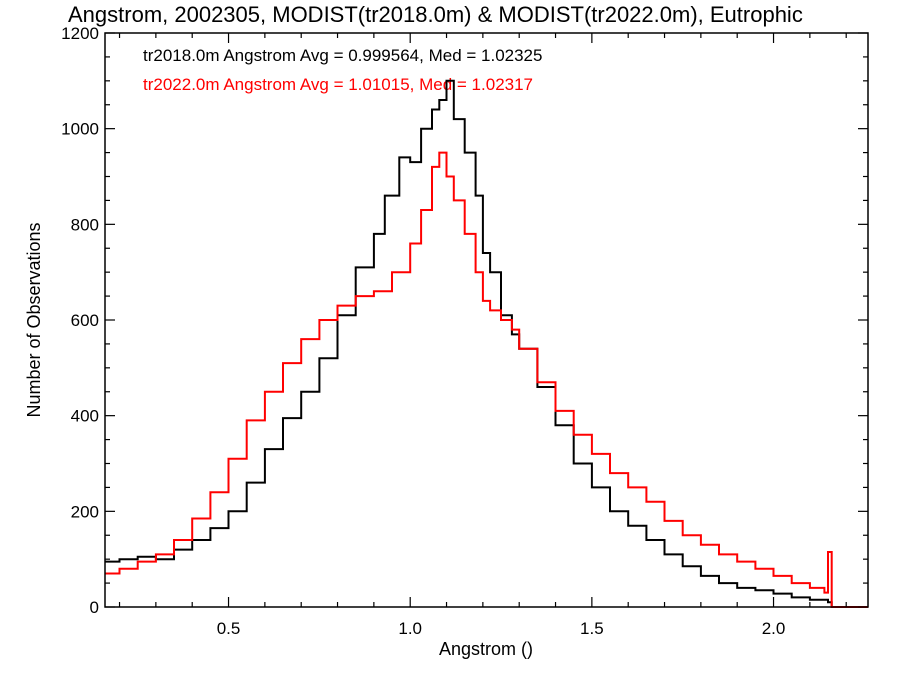  I want to click on y-axis-label: Number of Observations, so click(34, 319).